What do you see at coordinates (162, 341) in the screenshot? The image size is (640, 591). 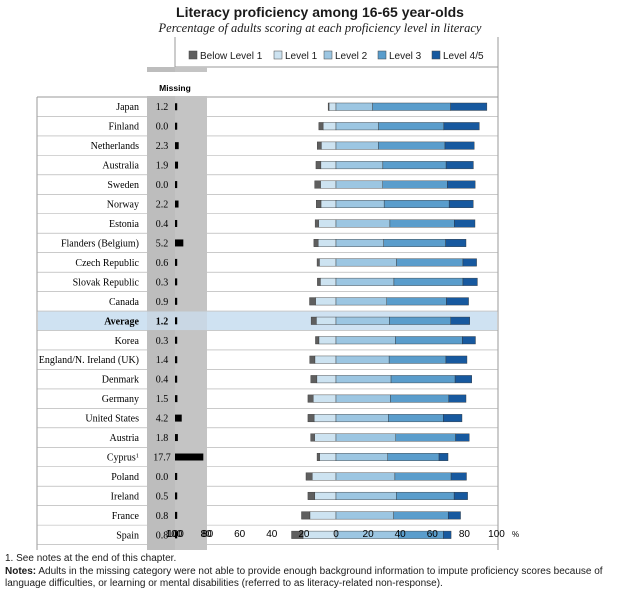 I see `missing-value-korea: 0.3` at bounding box center [162, 341].